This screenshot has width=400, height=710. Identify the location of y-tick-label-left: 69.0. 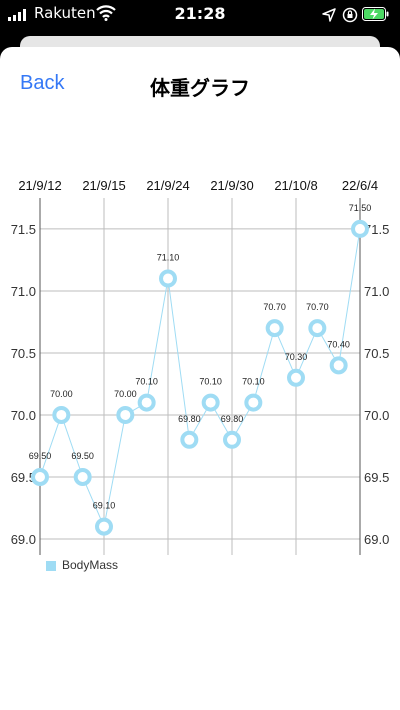
(23, 539).